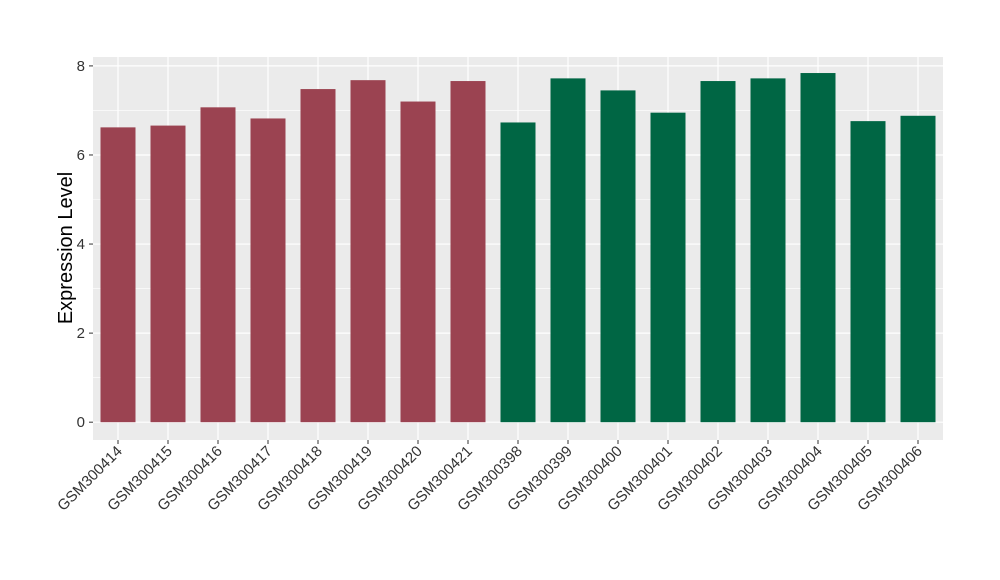 This screenshot has height=580, width=1000. I want to click on y-tick-label: 2, so click(81, 333).